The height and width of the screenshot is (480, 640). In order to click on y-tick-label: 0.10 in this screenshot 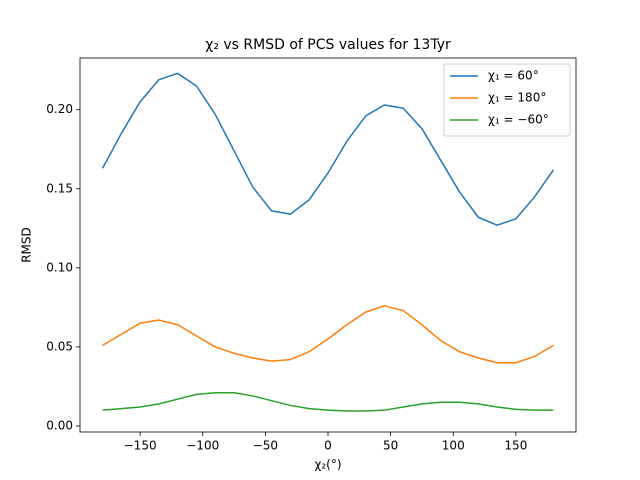, I will do `click(59, 267)`.